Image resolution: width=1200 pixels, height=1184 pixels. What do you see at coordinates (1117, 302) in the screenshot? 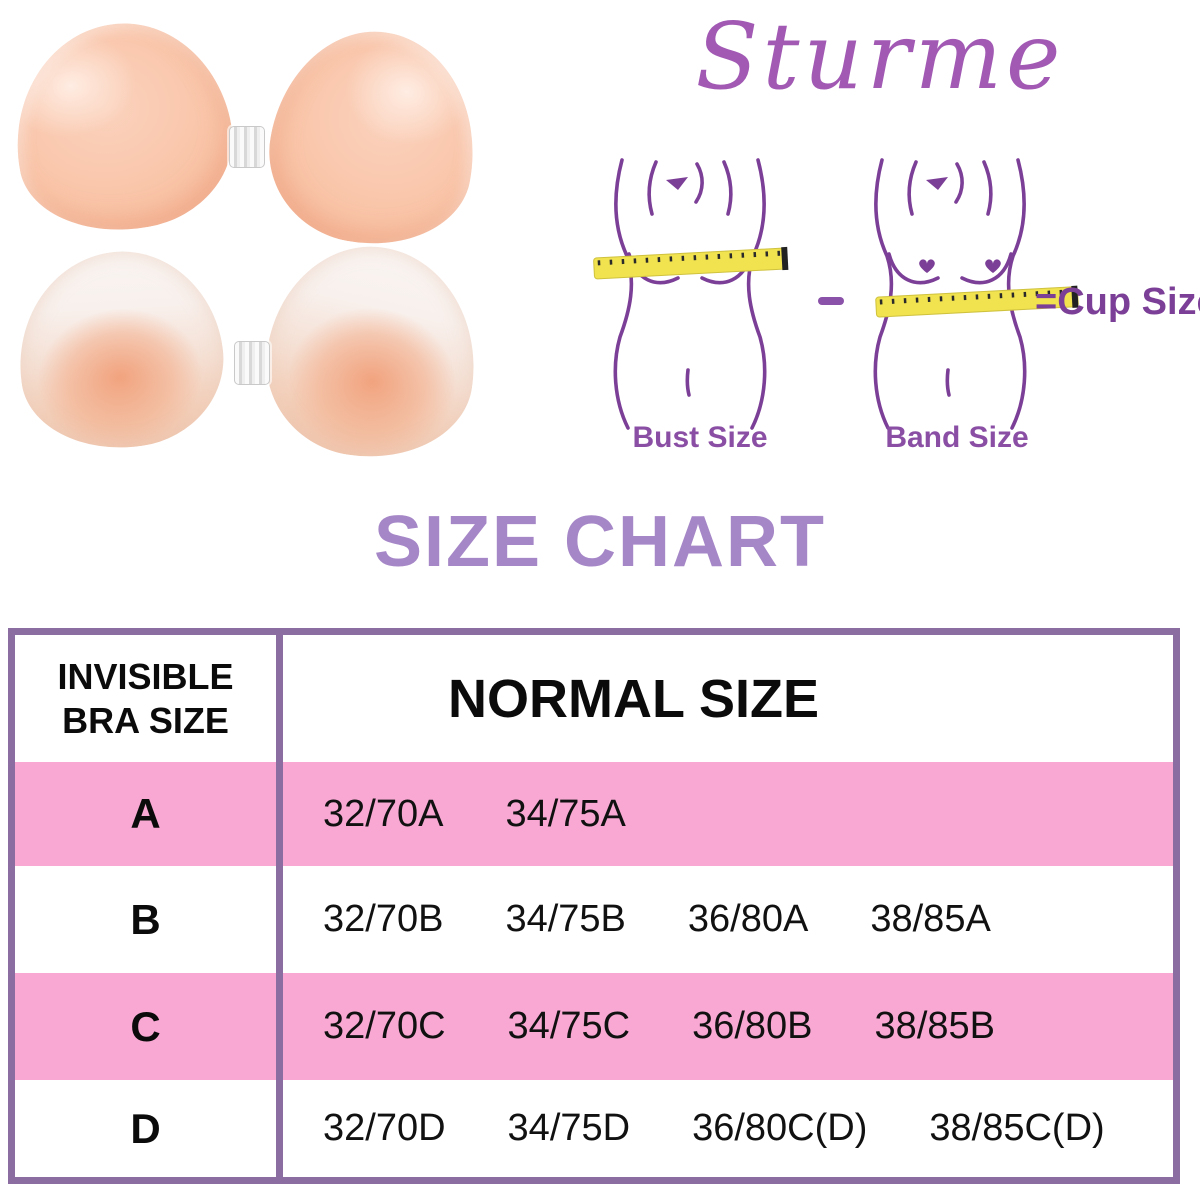
I see `cup-size-result-label: =Cup Size` at bounding box center [1117, 302].